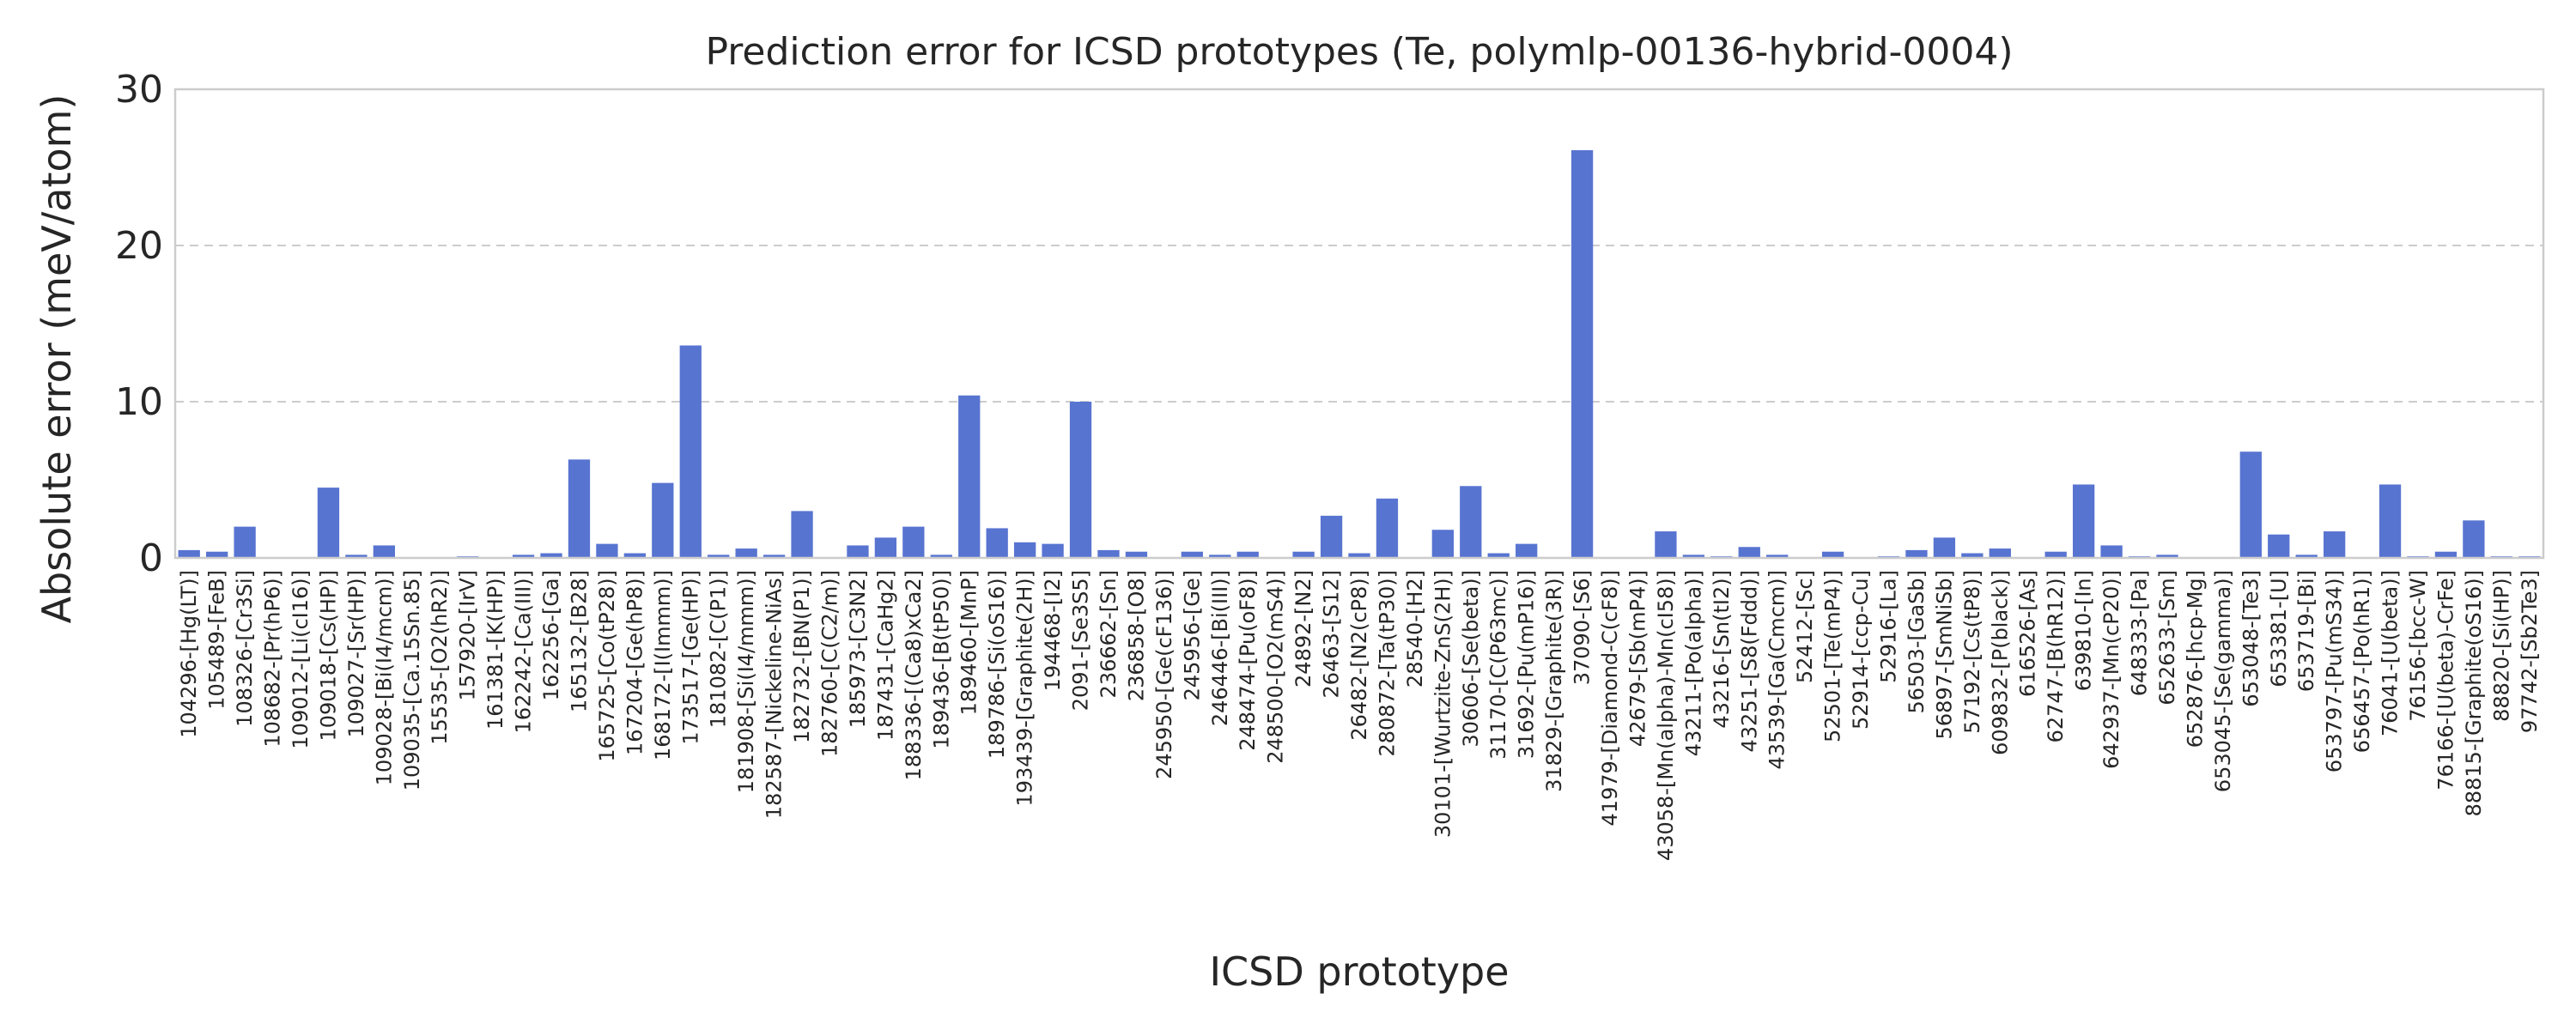 The image size is (2576, 1030). I want to click on x-tick-label: 182587-[Nickeline-NiAs], so click(775, 694).